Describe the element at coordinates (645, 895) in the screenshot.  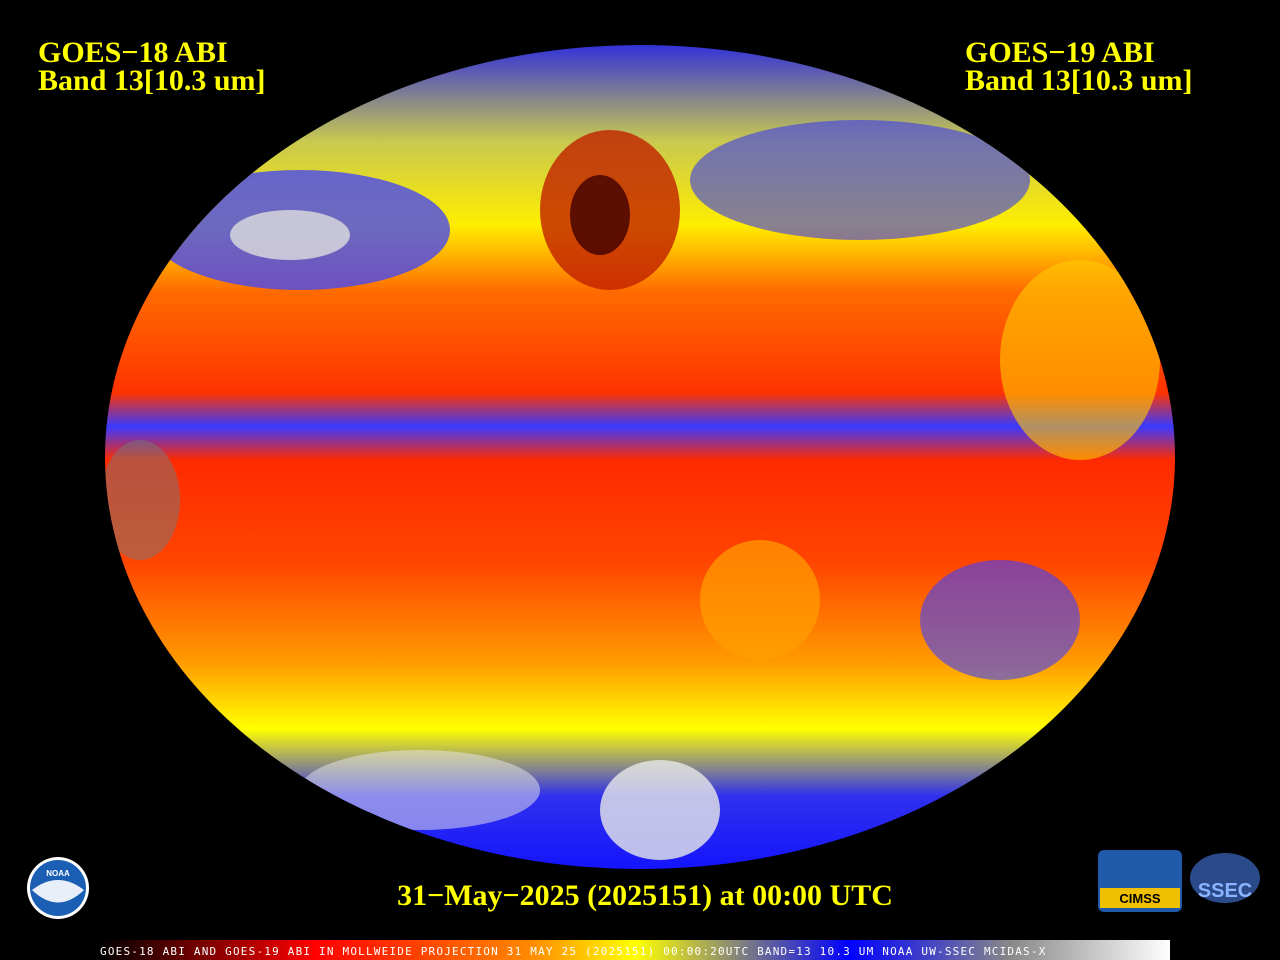
I see `timestamp: 31−May−2025 (2025151) at 00:00 UTC` at that location.